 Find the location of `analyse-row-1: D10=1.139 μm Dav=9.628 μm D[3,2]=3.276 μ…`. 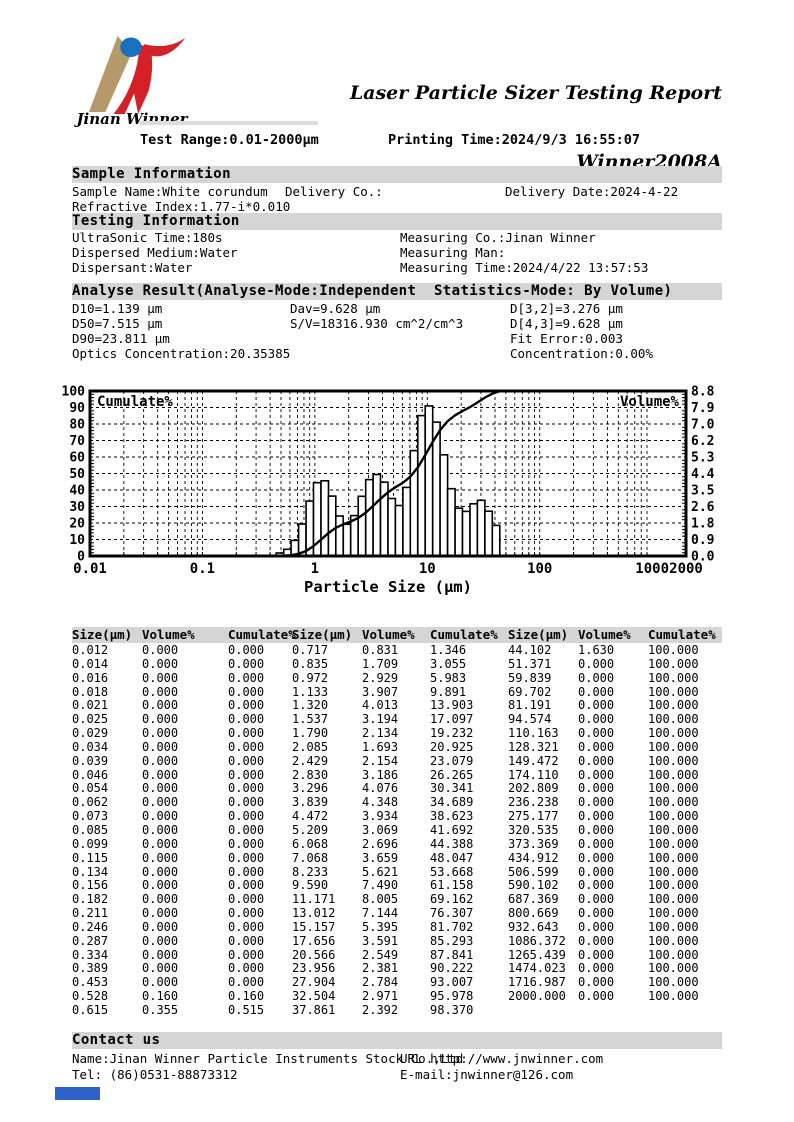

analyse-row-1: D10=1.139 μm Dav=9.628 μm D[3,2]=3.276 μ… is located at coordinates (397, 308).